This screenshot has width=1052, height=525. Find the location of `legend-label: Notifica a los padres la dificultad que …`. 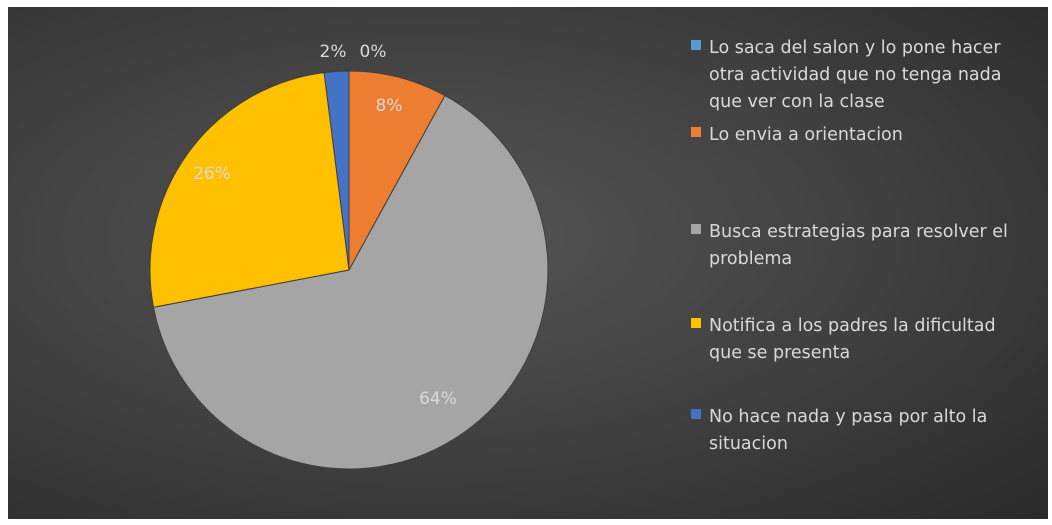

legend-label: Notifica a los padres la dificultad que … is located at coordinates (852, 339).